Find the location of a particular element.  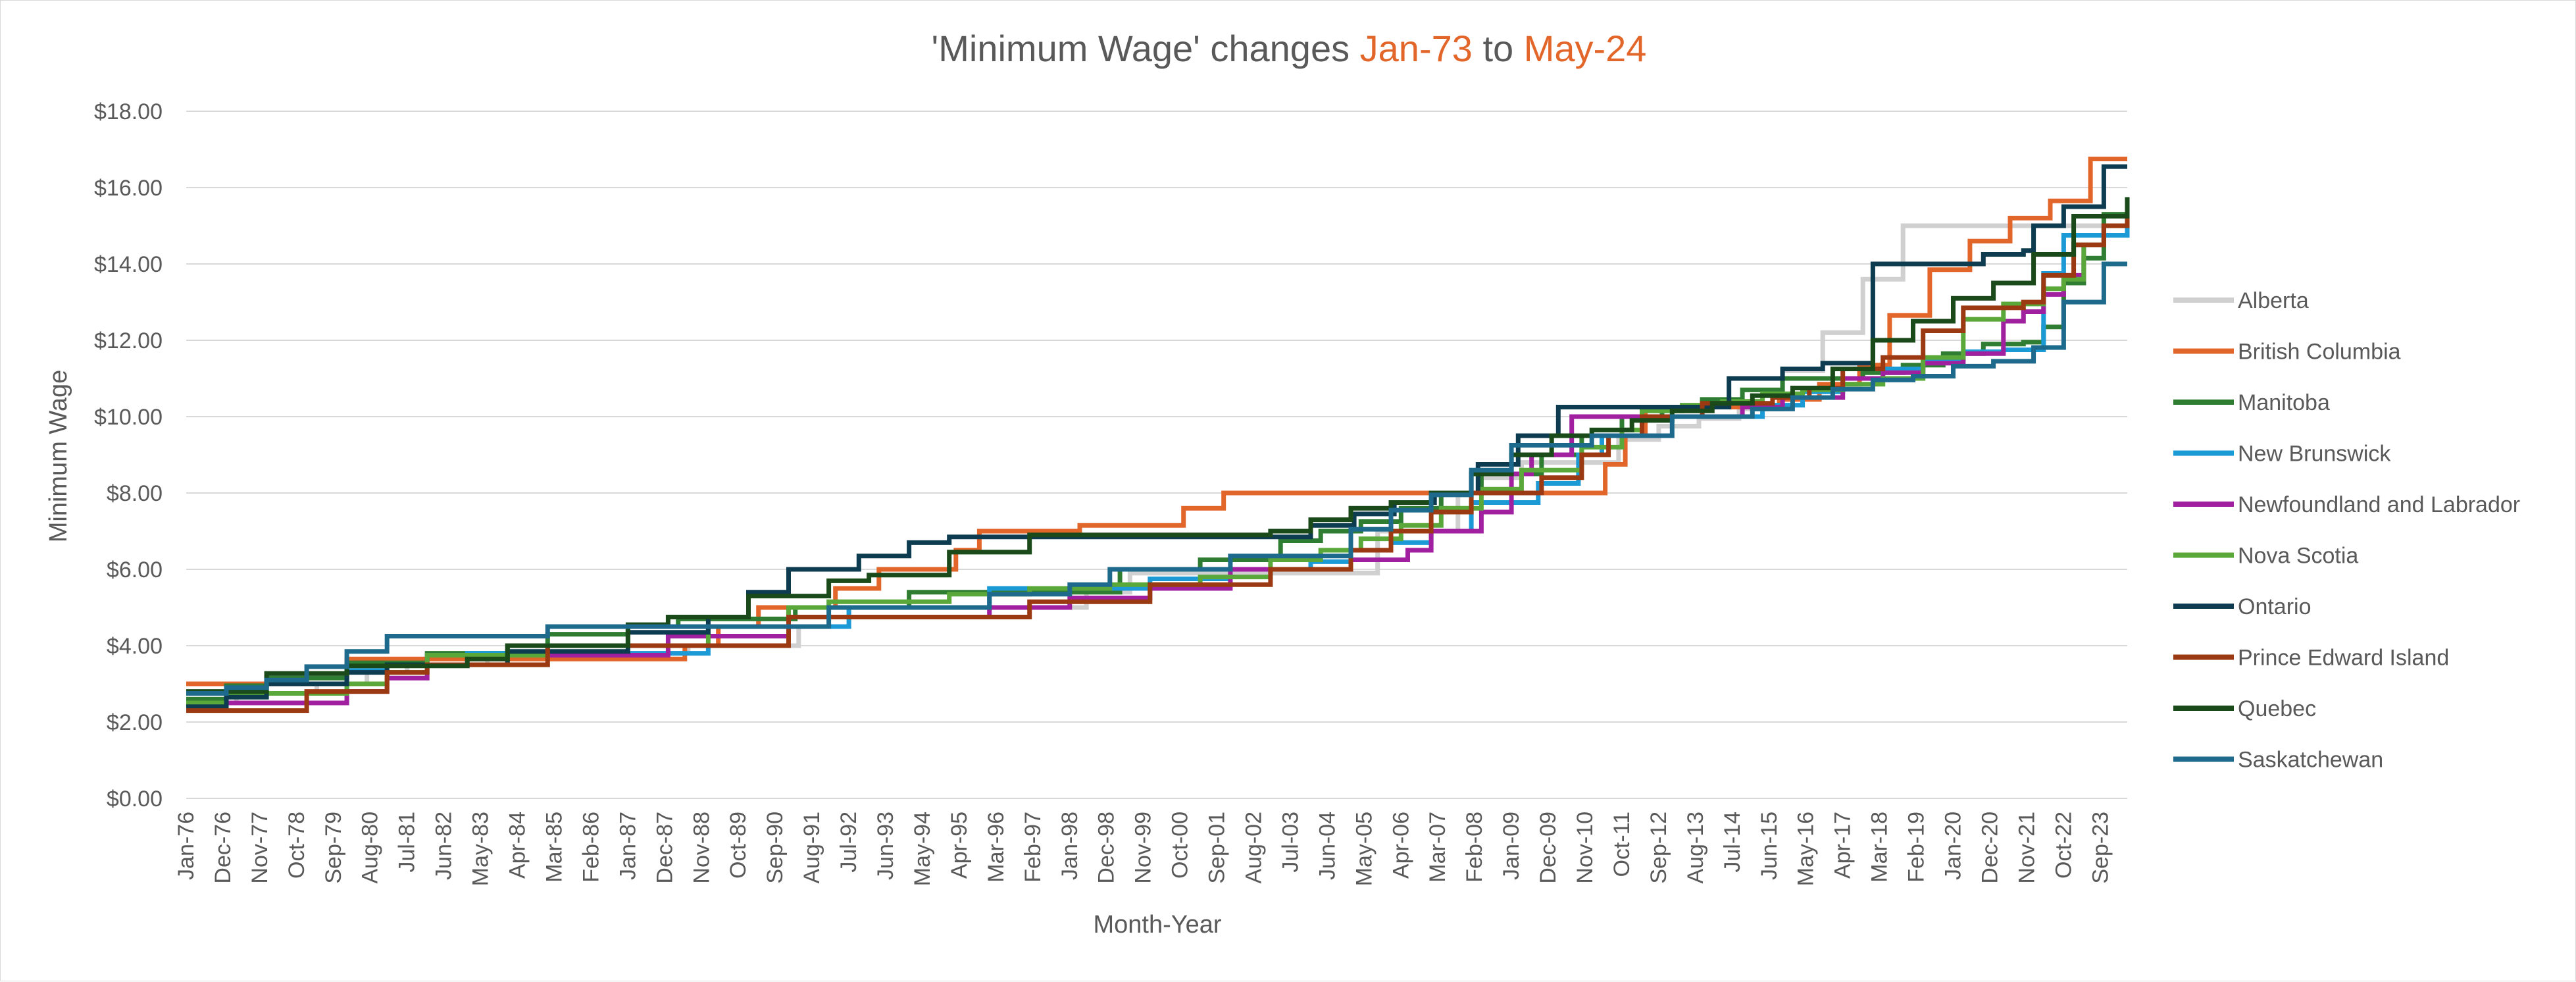

x-axis-label: Month-Year is located at coordinates (1157, 925).